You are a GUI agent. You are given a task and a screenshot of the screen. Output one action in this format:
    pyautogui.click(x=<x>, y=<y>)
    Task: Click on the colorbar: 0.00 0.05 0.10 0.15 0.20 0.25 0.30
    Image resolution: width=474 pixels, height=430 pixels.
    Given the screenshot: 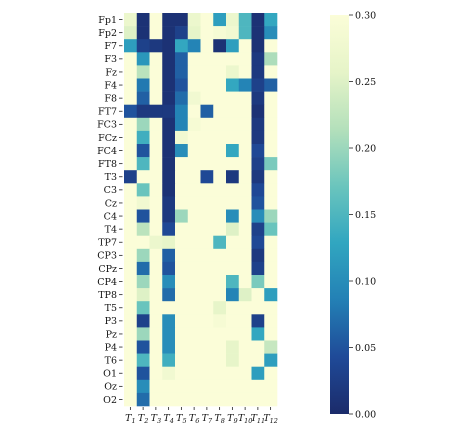 What is the action you would take?
    pyautogui.click(x=353, y=215)
    